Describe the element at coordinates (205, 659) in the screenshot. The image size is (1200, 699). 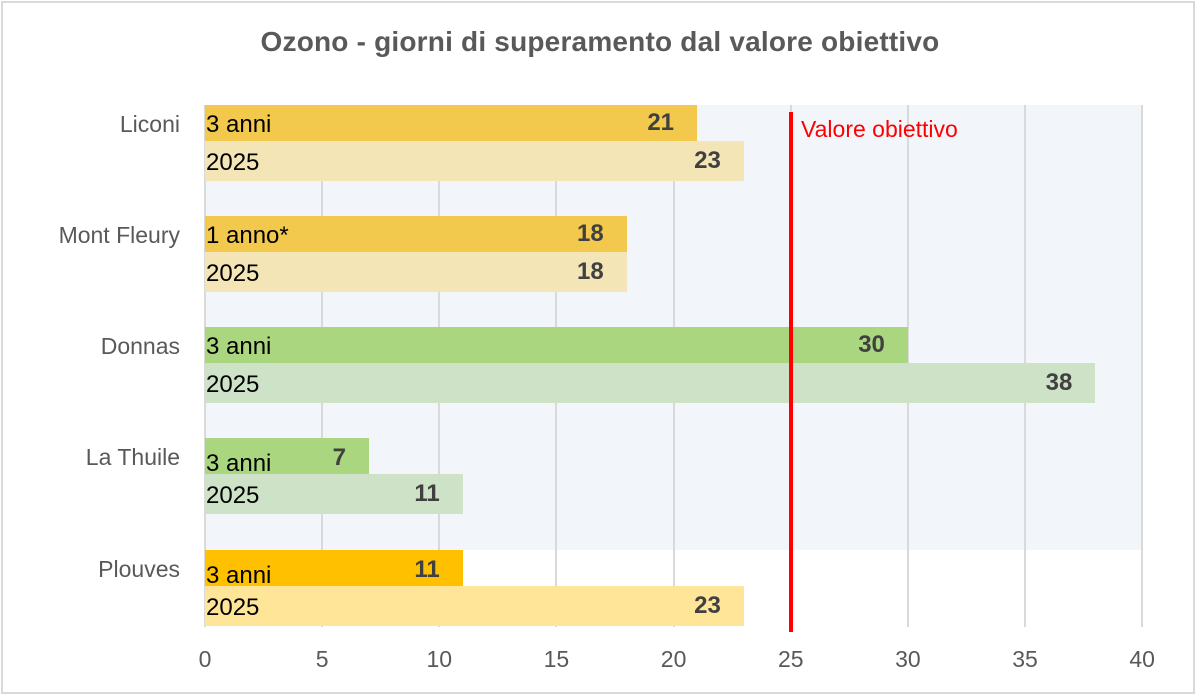
I see `x-tick-label: 0` at that location.